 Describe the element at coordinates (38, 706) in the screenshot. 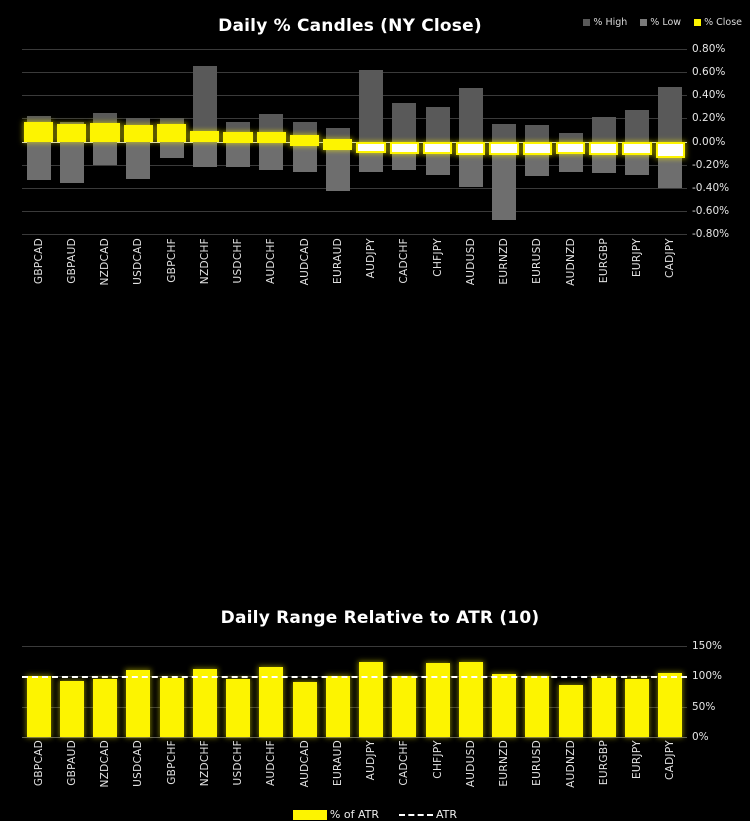

I see `atr-bar-gbpcad` at that location.